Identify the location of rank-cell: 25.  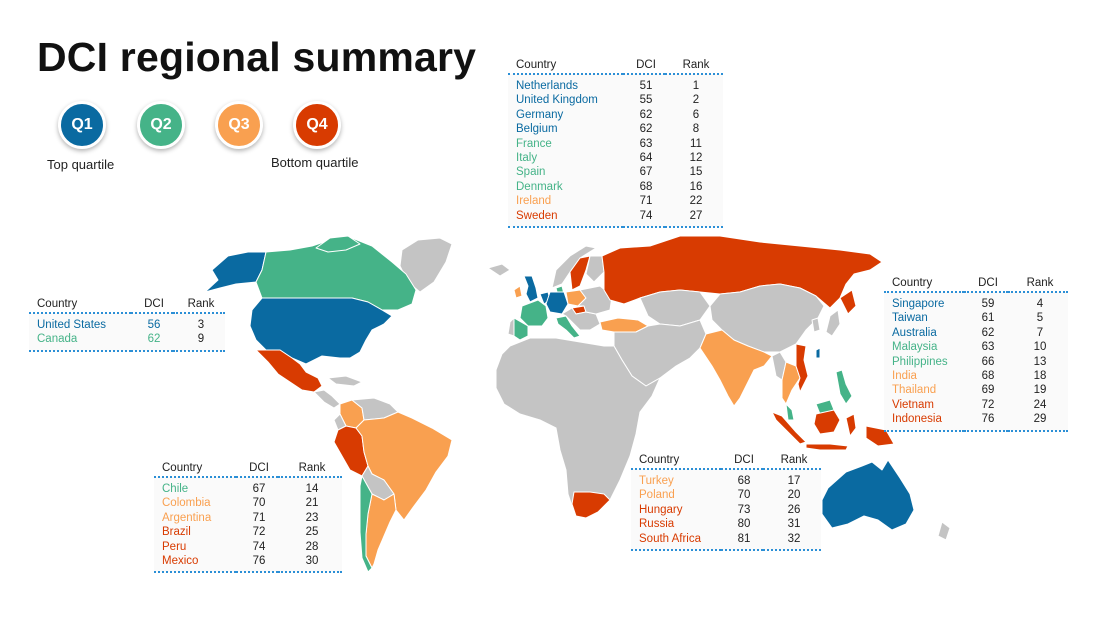
(312, 532).